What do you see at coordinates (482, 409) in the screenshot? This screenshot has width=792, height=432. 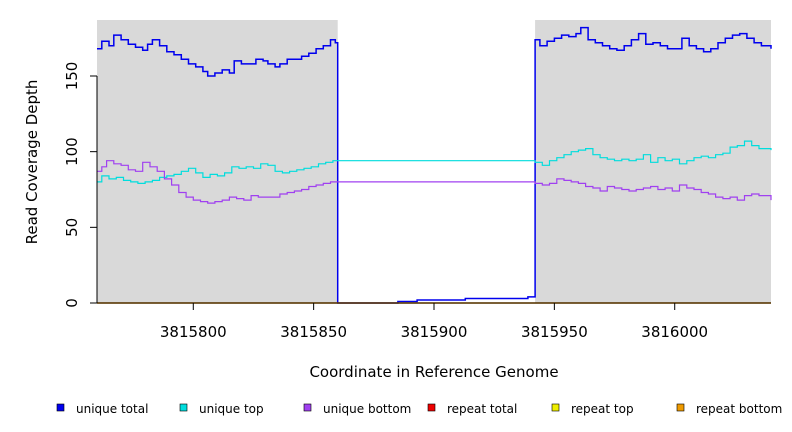 I see `legend-label: repeat total` at bounding box center [482, 409].